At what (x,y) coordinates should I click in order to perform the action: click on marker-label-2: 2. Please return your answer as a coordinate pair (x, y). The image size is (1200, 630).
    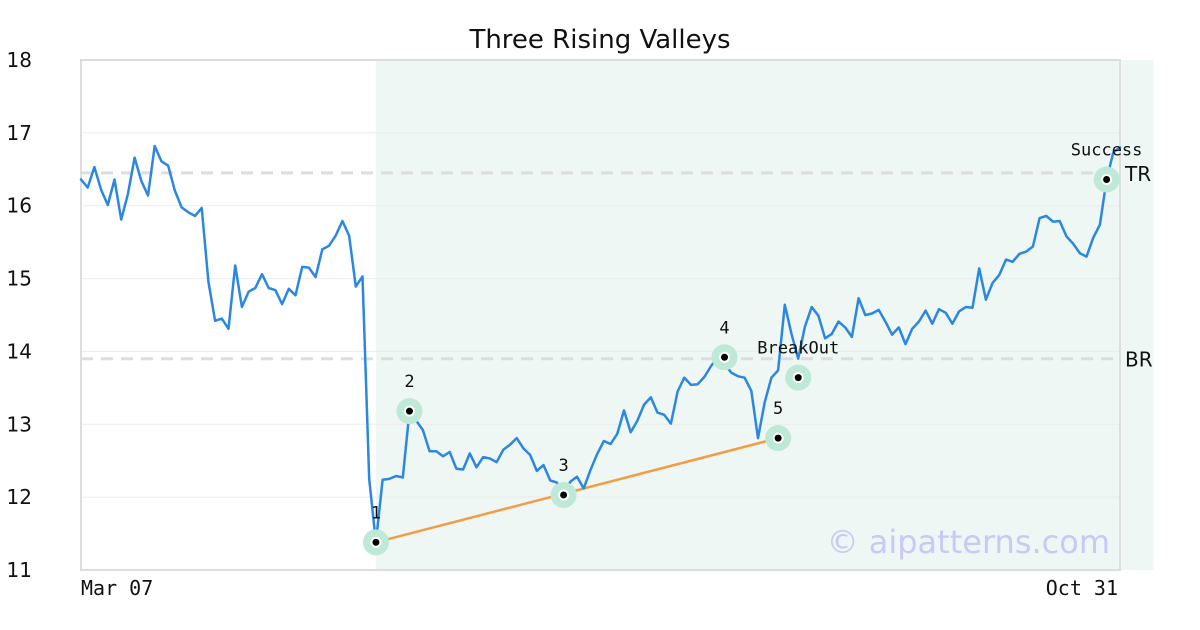
    Looking at the image, I should click on (409, 382).